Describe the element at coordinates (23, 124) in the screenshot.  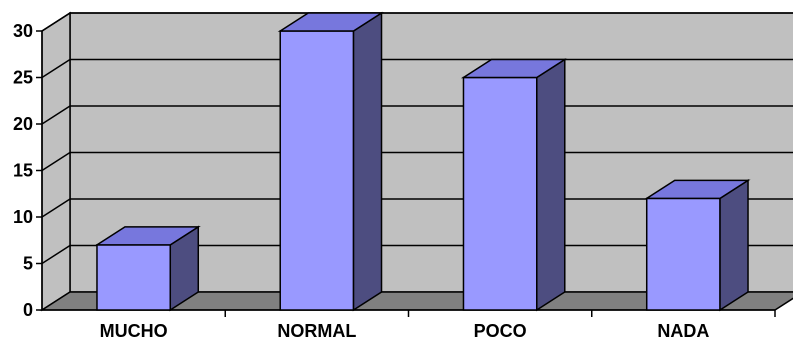
I see `y-tick-label: 20` at that location.